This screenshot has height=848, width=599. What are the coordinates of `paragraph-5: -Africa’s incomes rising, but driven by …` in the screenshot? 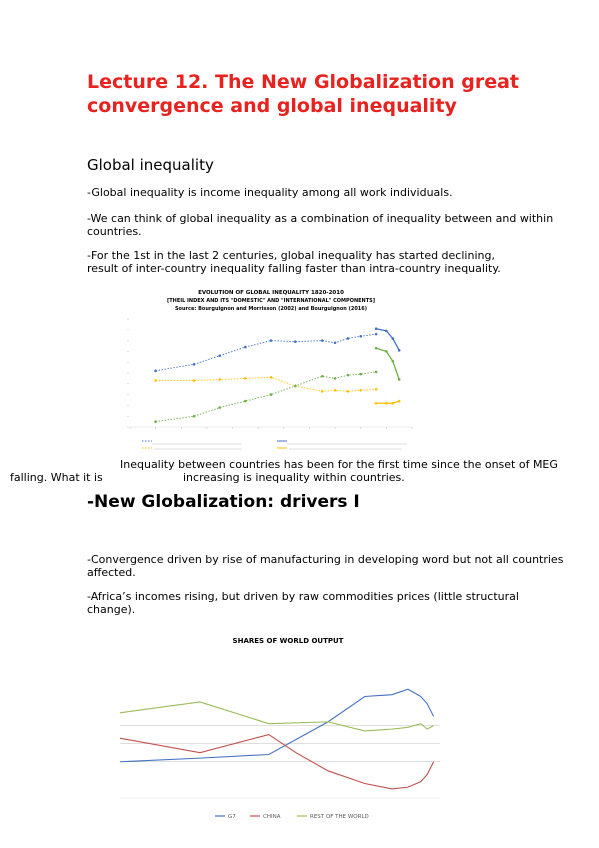 It's located at (303, 603).